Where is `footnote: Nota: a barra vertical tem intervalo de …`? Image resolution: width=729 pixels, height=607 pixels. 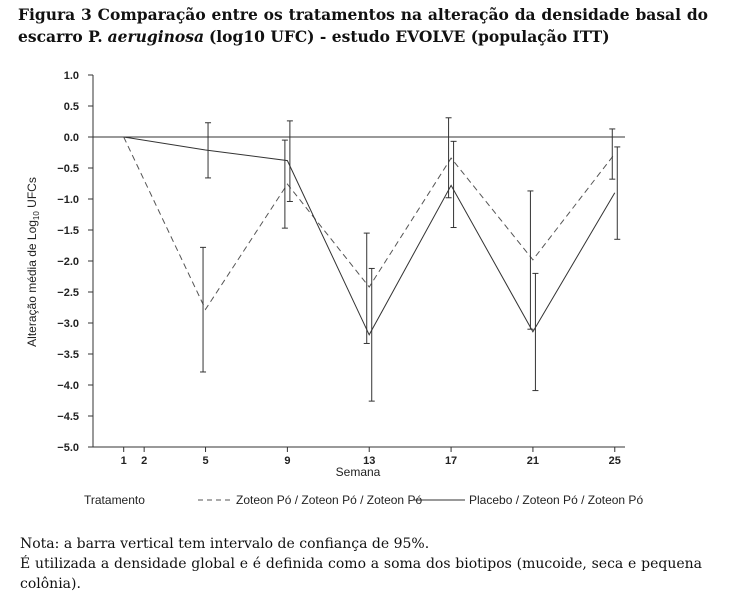
footnote: Nota: a barra vertical tem intervalo de … is located at coordinates (361, 564).